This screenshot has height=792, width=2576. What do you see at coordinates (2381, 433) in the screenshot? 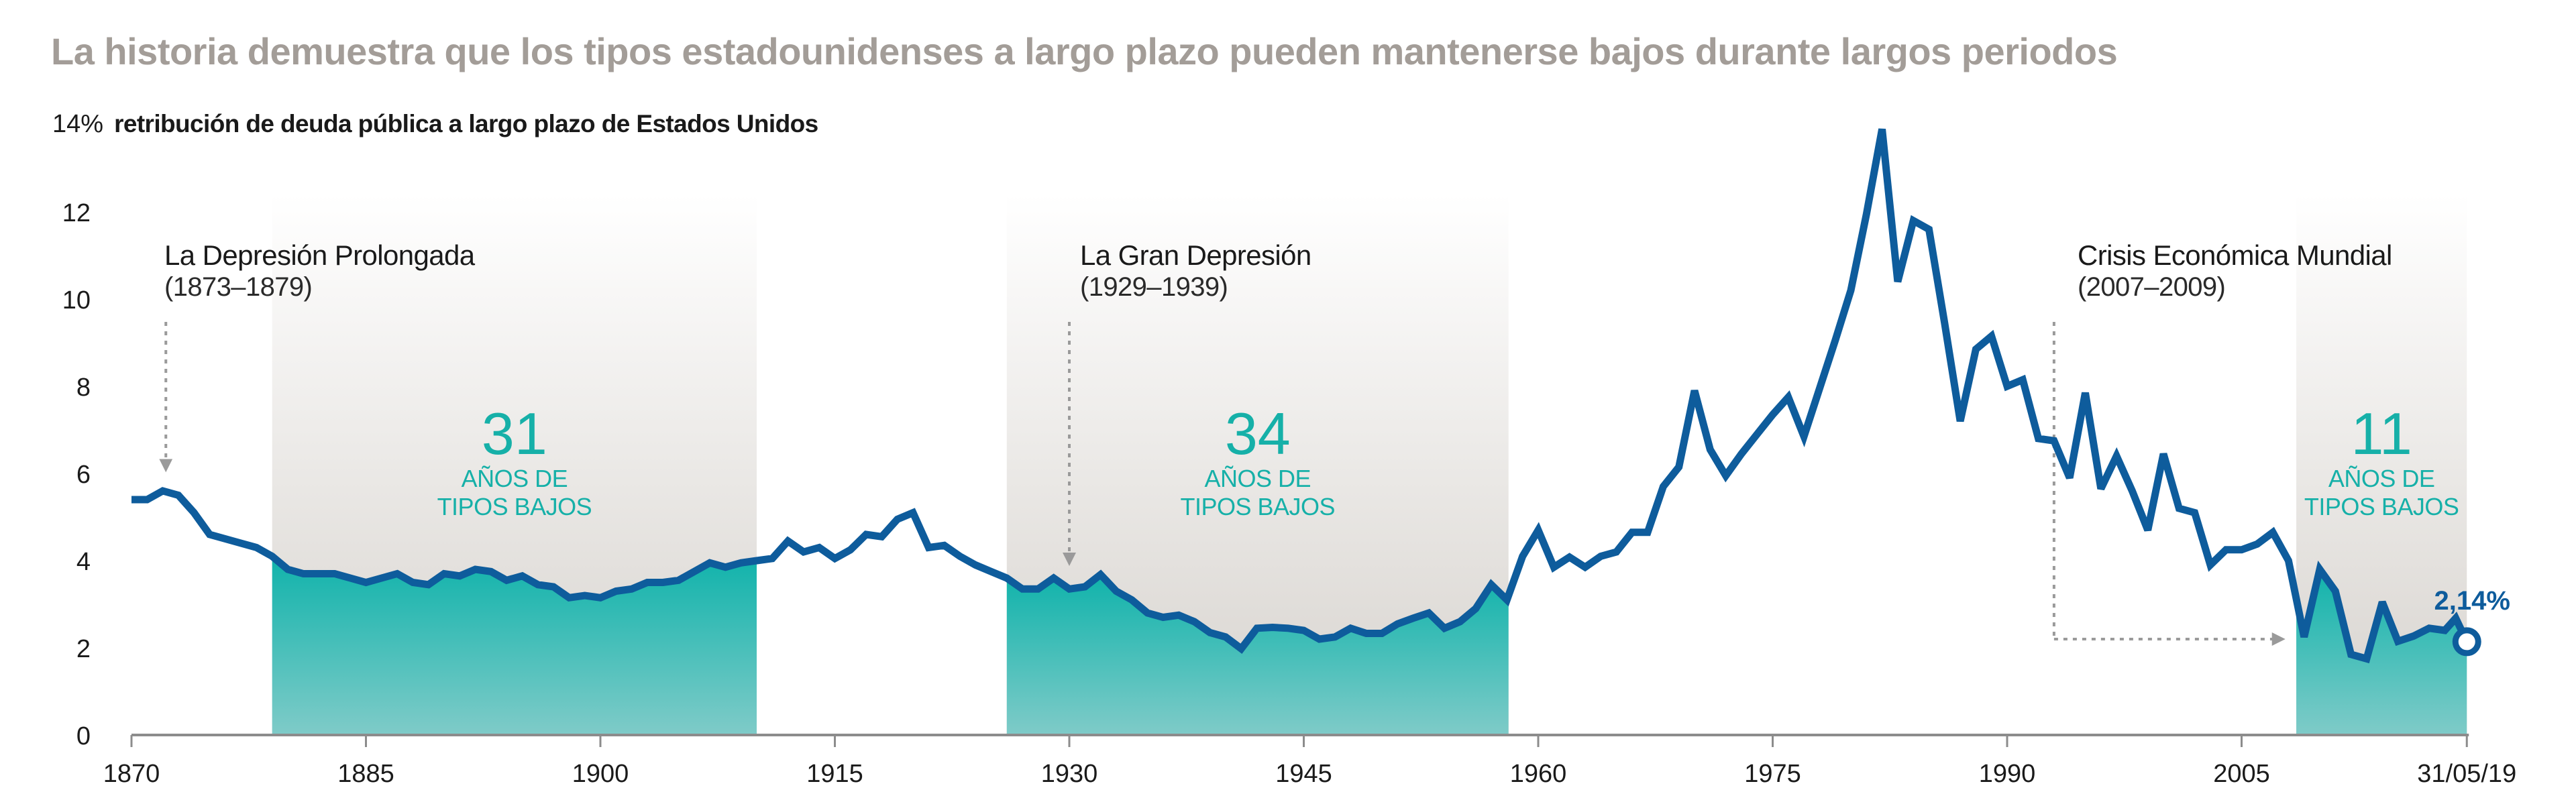
I see `low-rate-years-number: 11` at bounding box center [2381, 433].